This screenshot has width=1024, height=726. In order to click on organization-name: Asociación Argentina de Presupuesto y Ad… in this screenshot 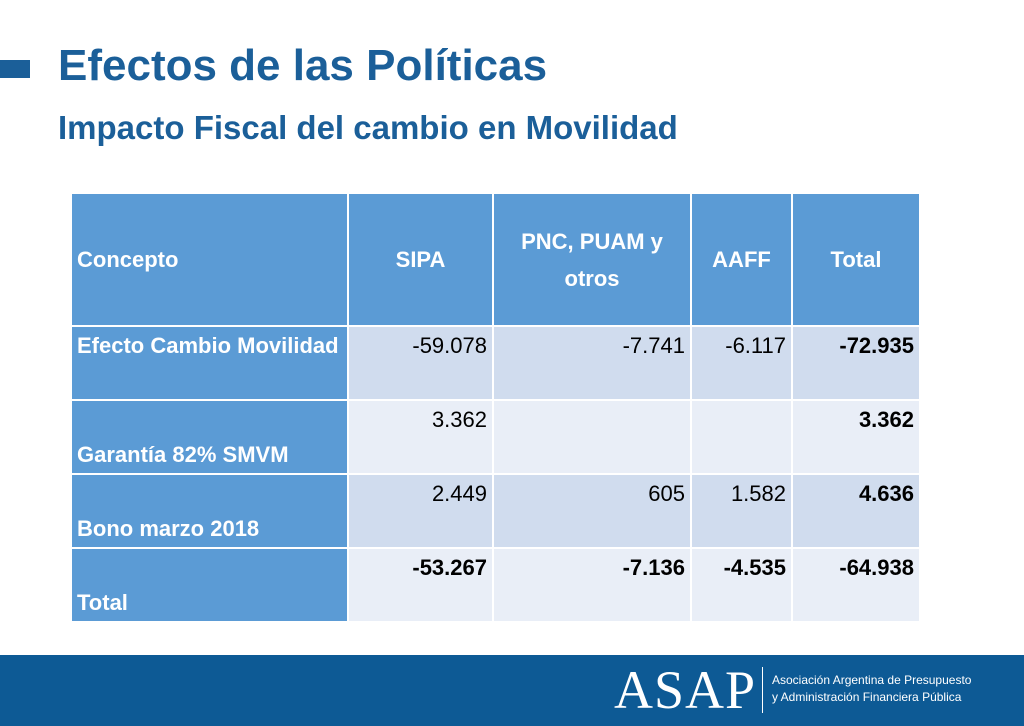, I will do `click(871, 689)`.